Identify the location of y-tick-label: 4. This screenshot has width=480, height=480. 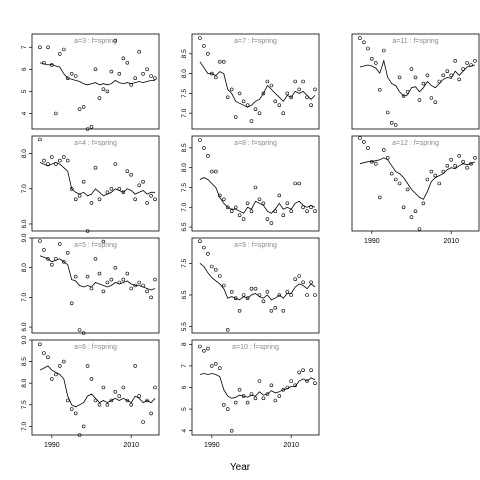
(24, 113).